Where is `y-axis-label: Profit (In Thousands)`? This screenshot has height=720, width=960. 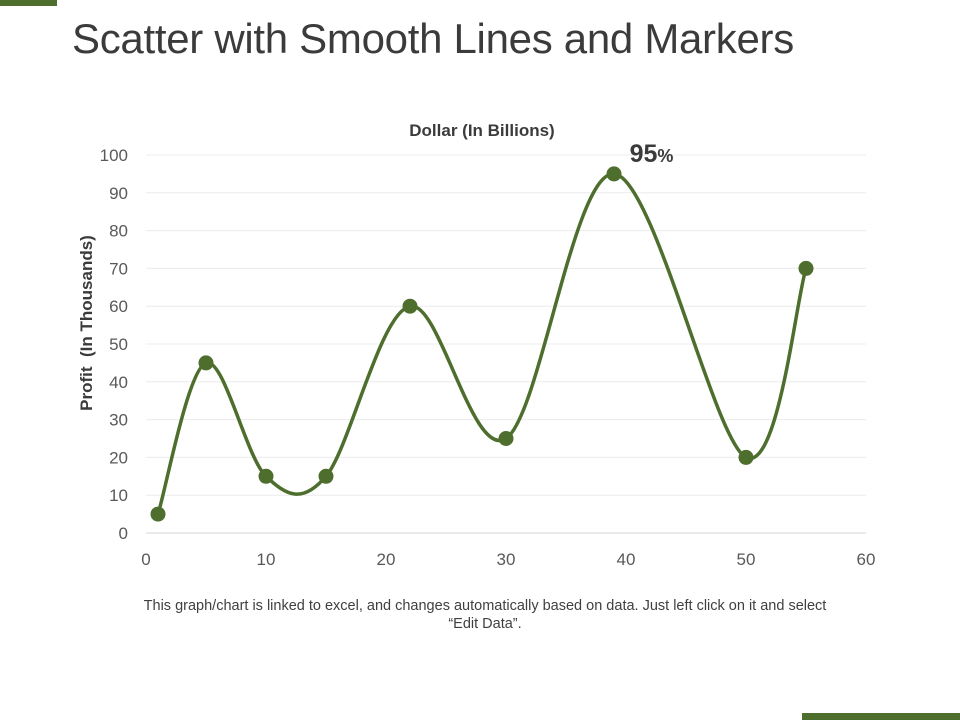 y-axis-label: Profit (In Thousands) is located at coordinates (86, 323).